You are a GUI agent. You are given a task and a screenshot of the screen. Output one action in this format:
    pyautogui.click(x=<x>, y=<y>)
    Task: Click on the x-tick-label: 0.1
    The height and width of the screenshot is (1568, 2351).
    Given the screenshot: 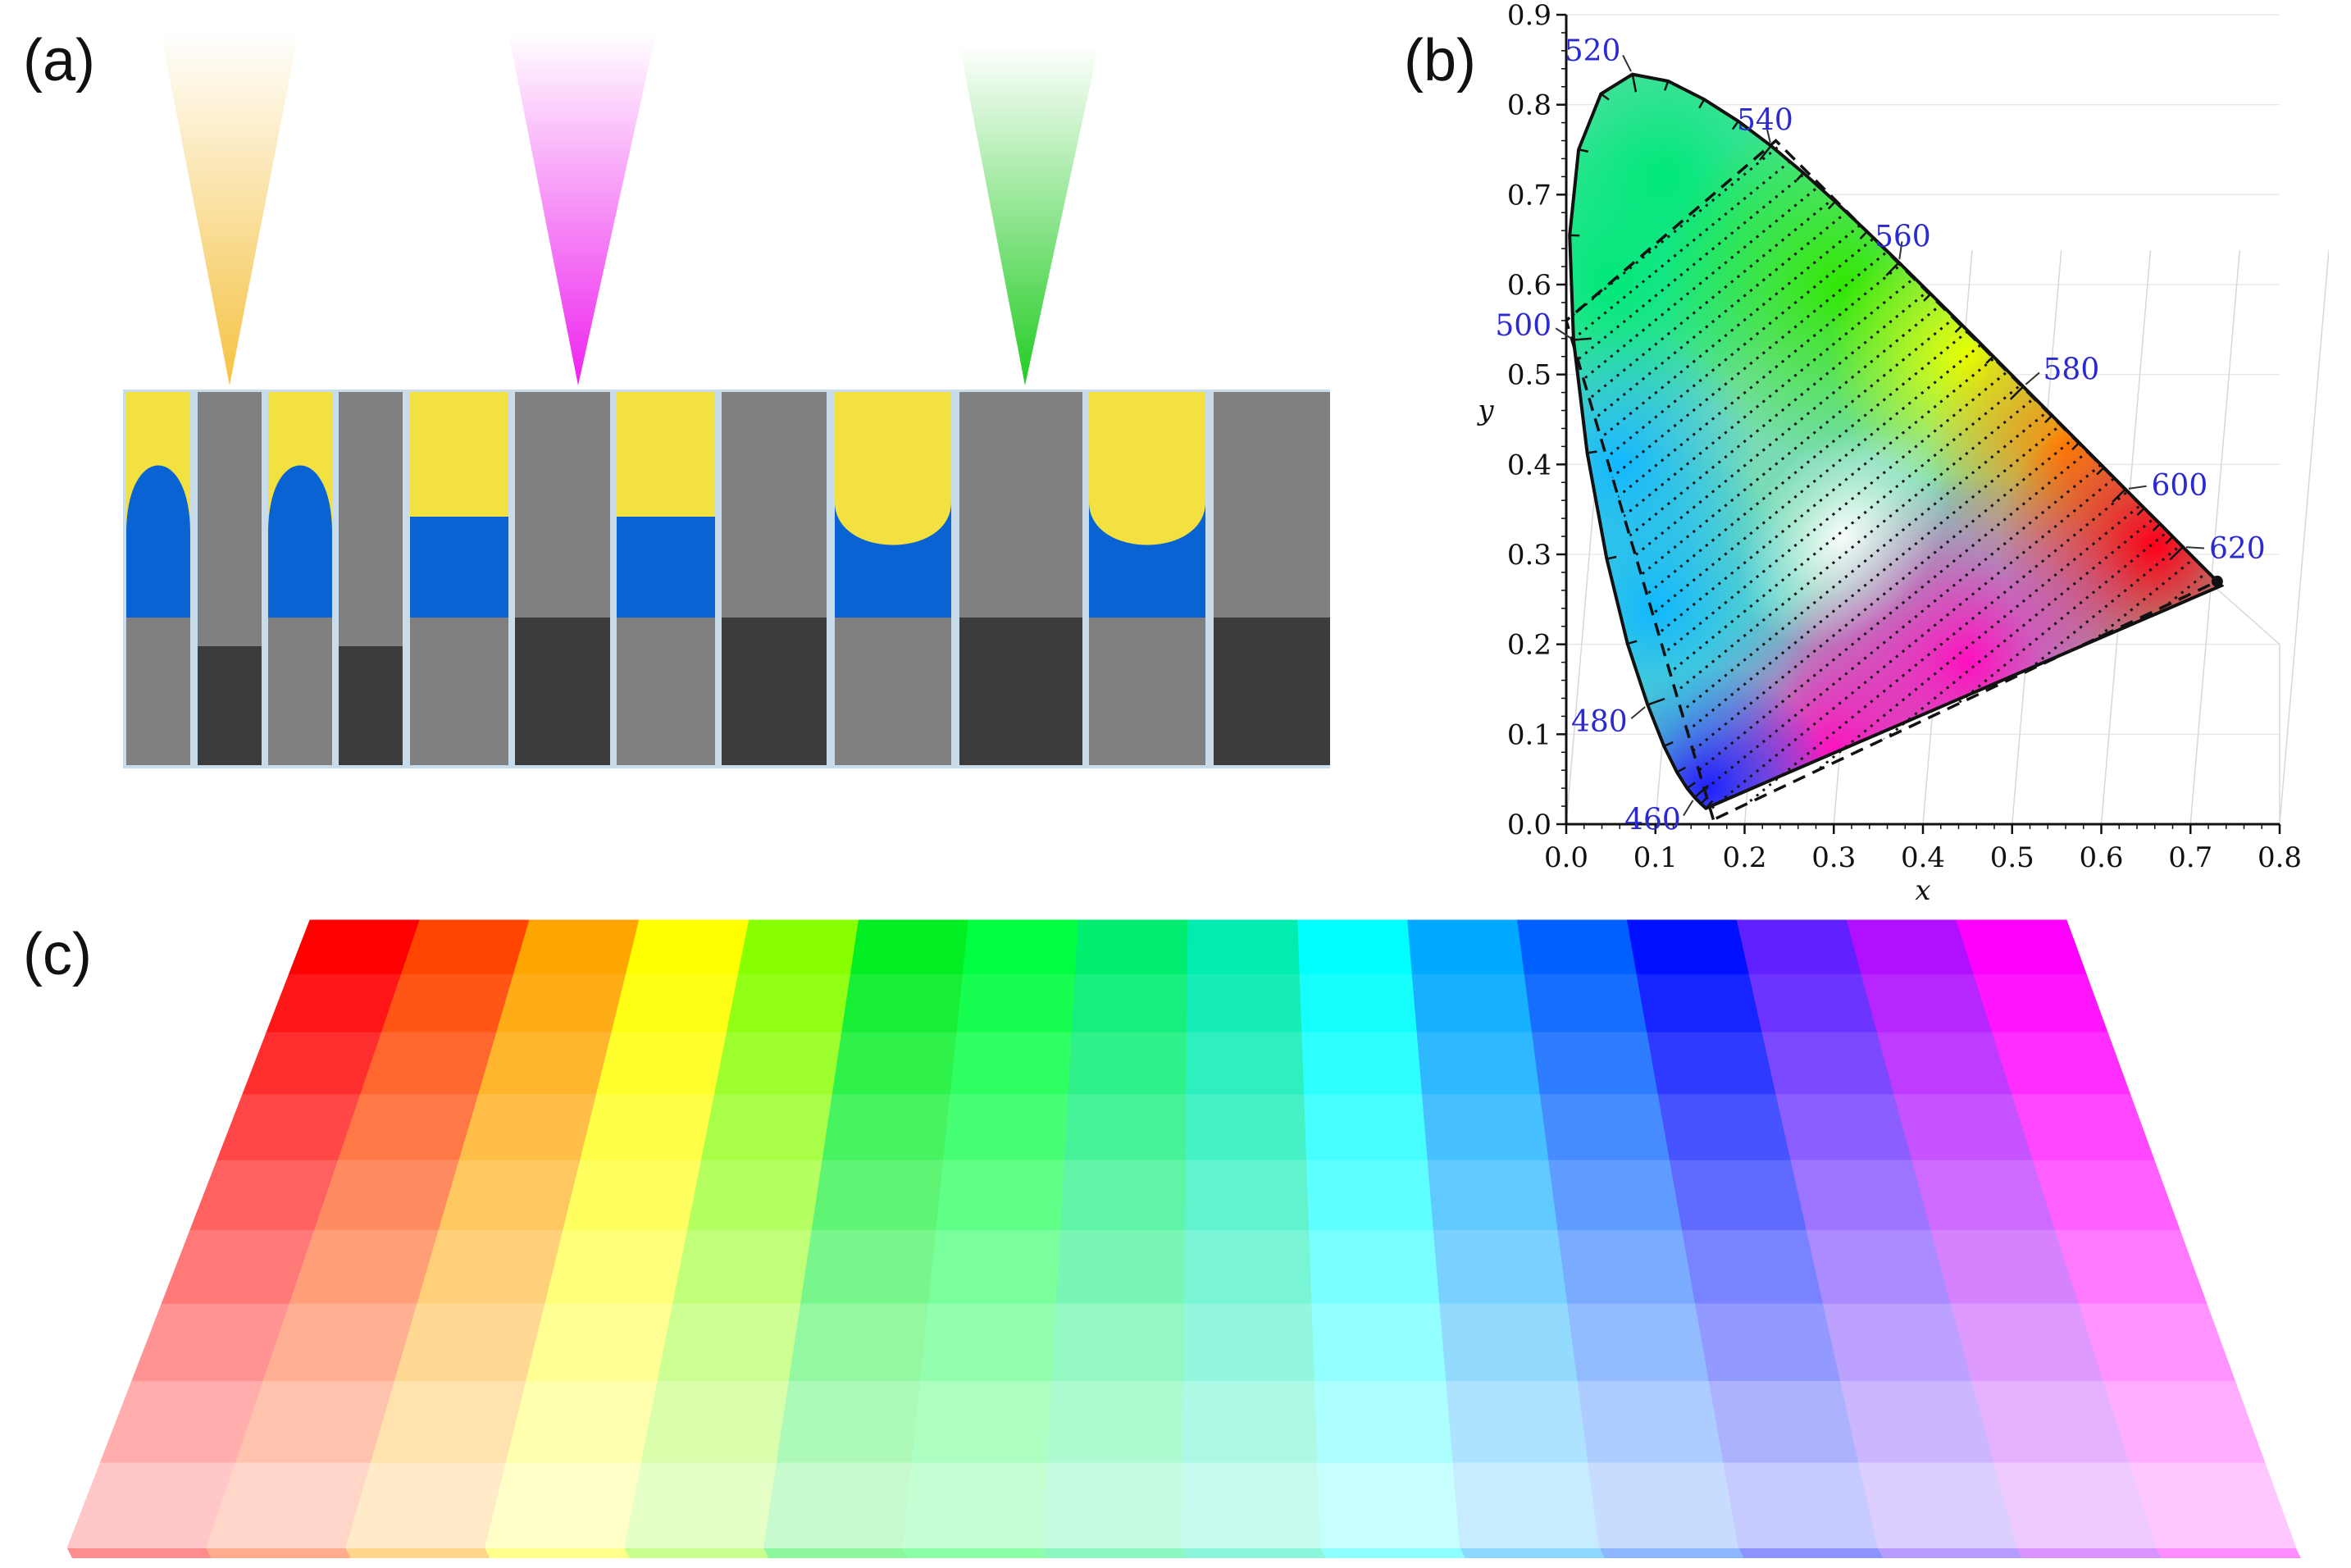 What is the action you would take?
    pyautogui.click(x=1655, y=857)
    